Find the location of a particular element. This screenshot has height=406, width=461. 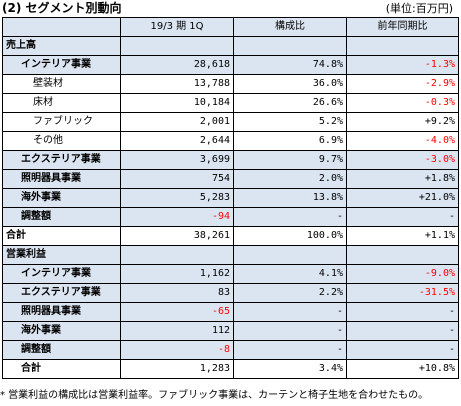

table-row: 営業利益 is located at coordinates (230, 255).